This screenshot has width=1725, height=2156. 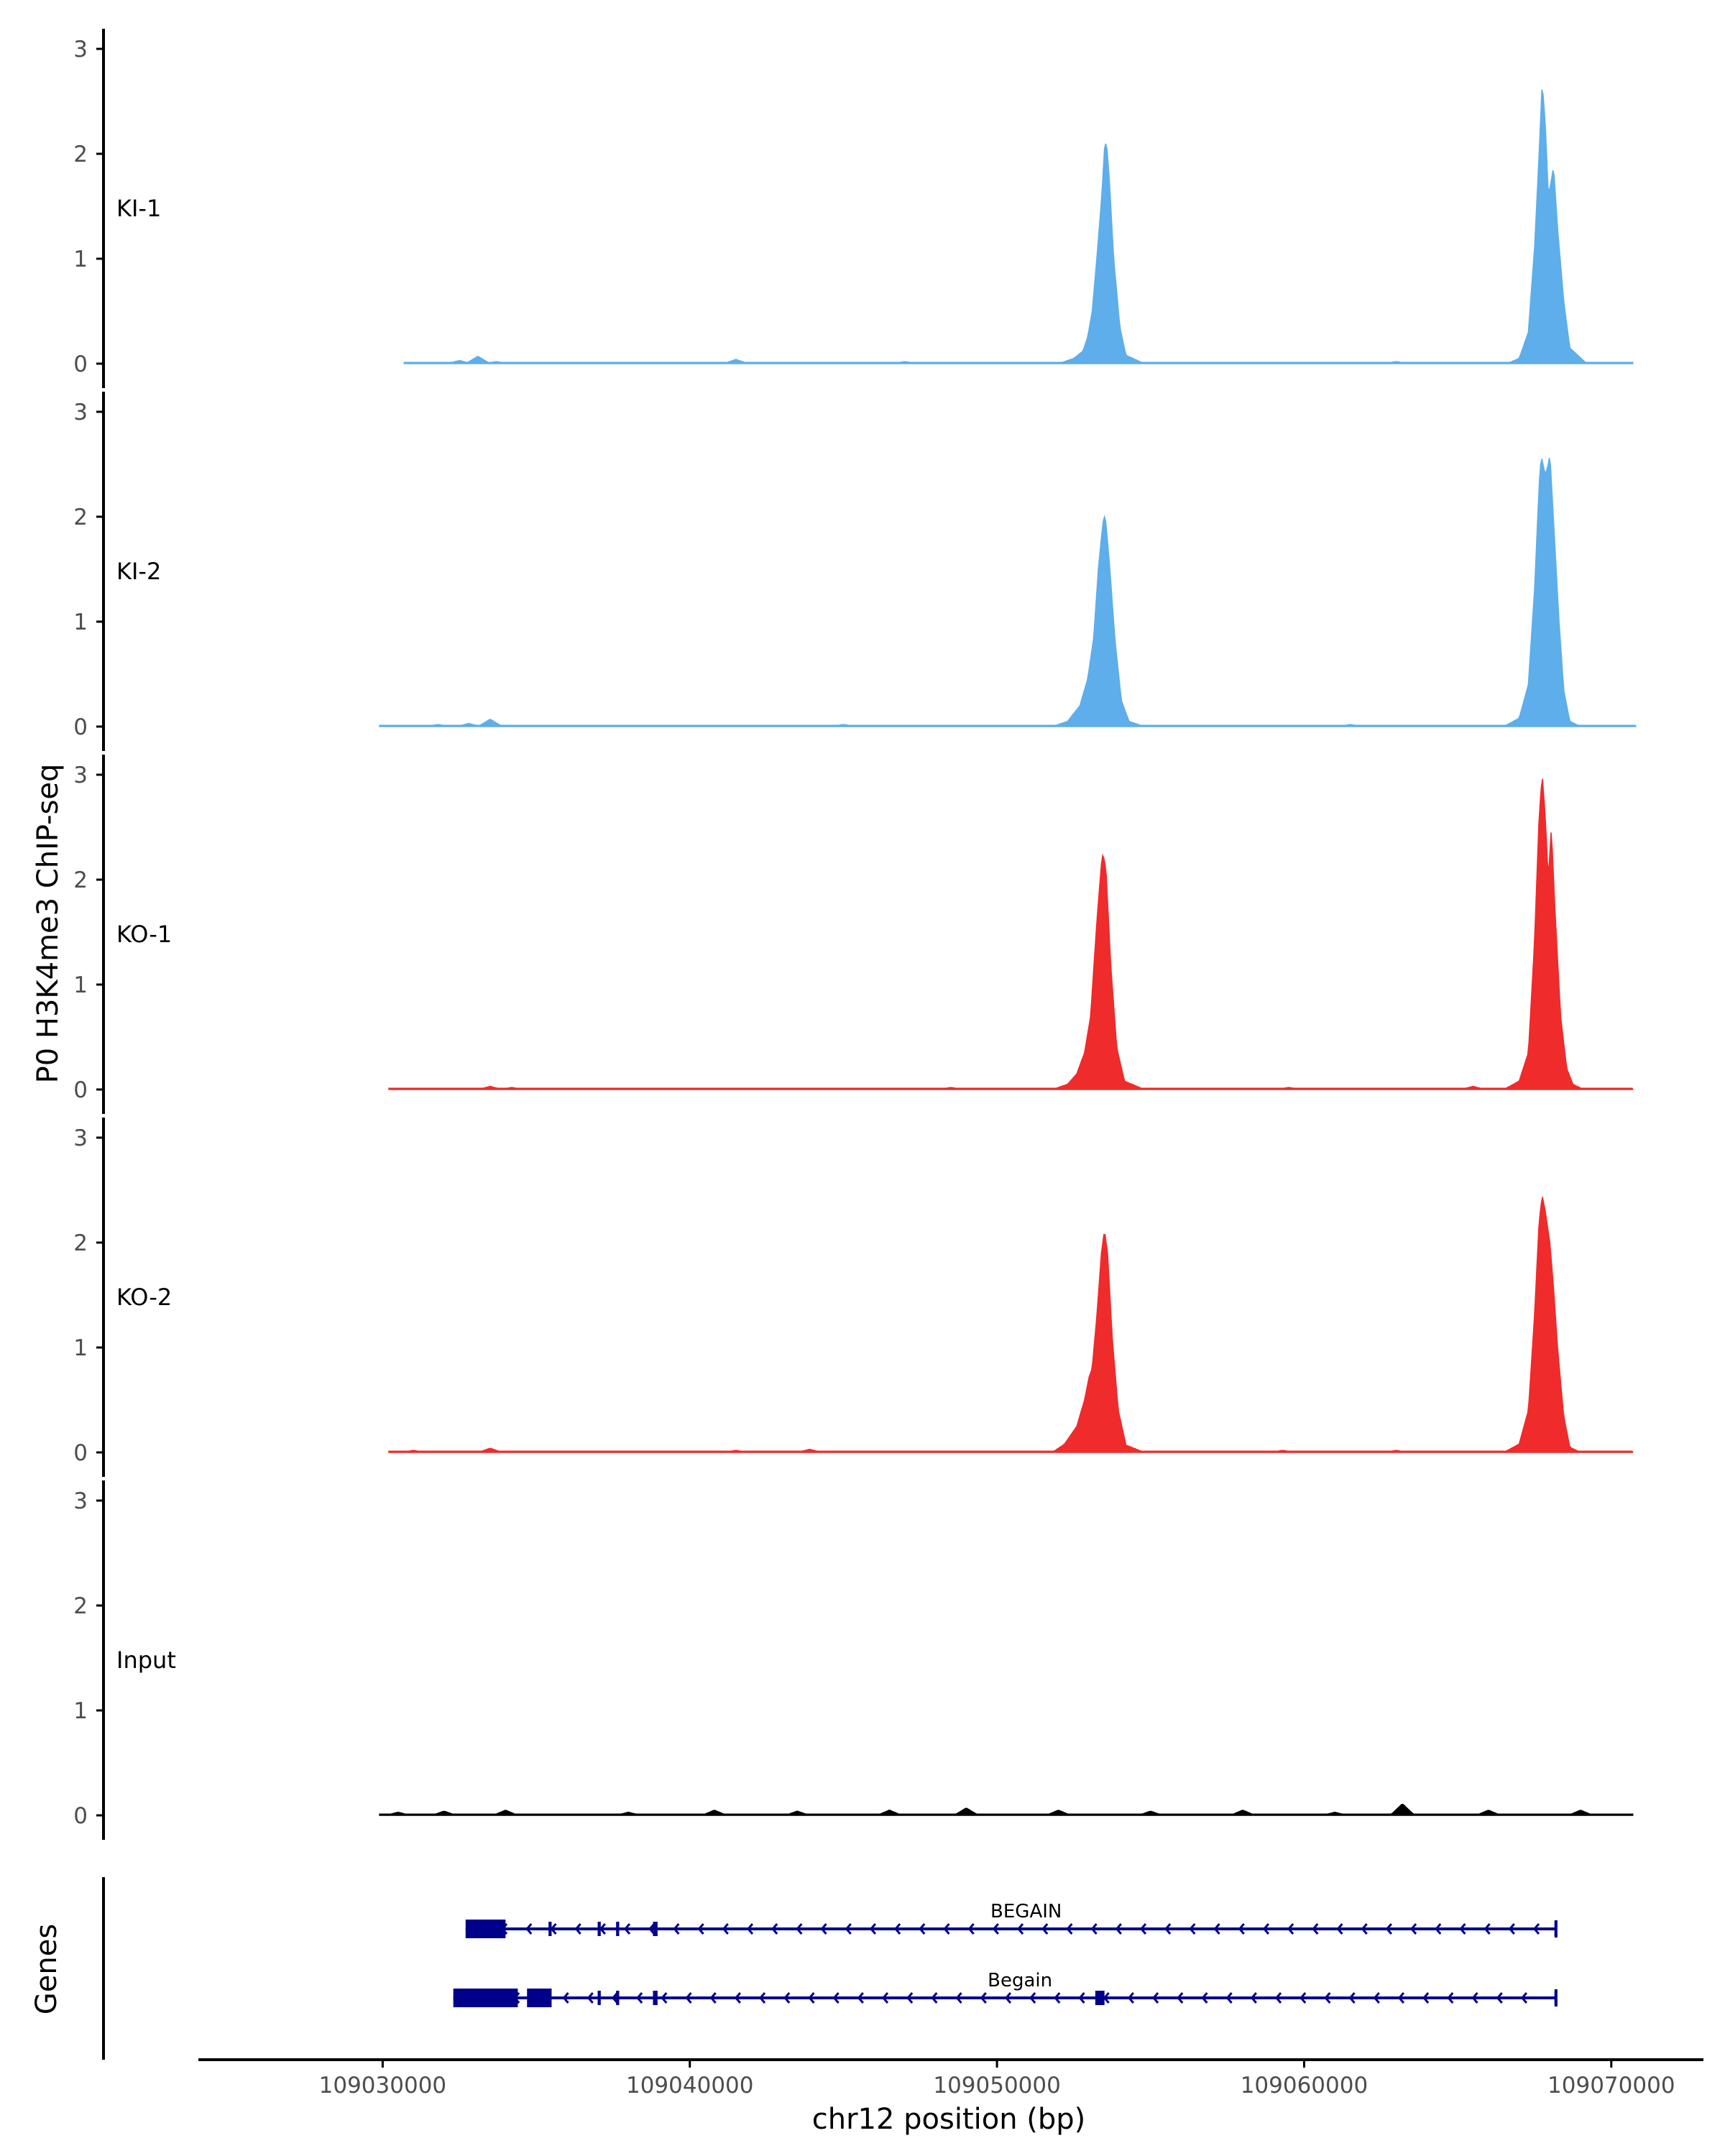 What do you see at coordinates (830, 1969) in the screenshot?
I see `genes-layer: BEGAIN Begain` at bounding box center [830, 1969].